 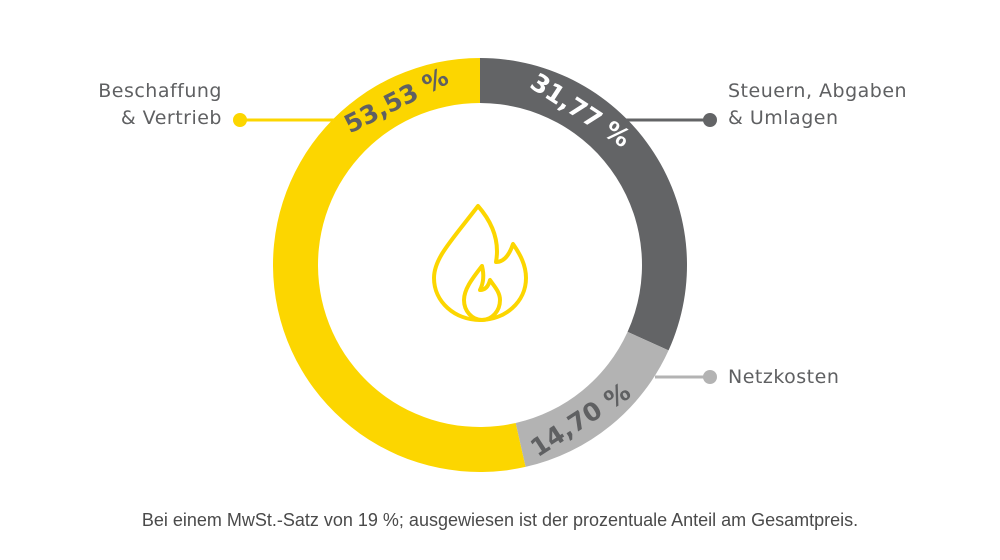 What do you see at coordinates (664, 120) in the screenshot?
I see `leader-steuern` at bounding box center [664, 120].